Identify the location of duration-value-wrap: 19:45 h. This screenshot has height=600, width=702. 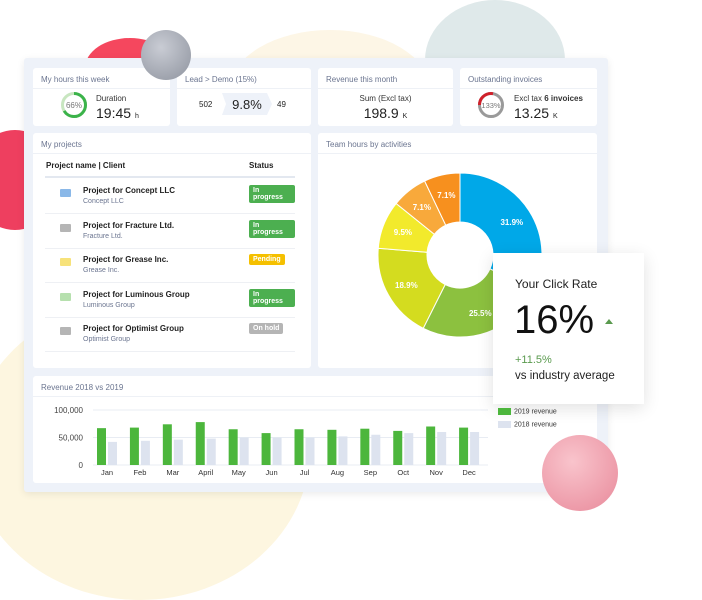
(117, 113).